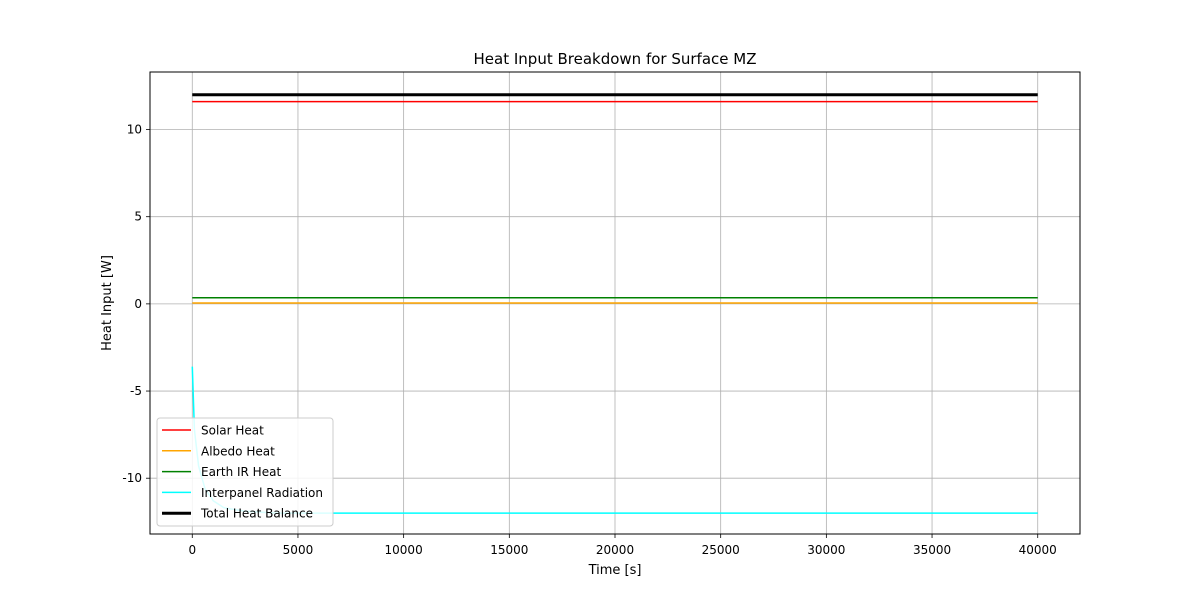  I want to click on x-tick-label: 0, so click(192, 550).